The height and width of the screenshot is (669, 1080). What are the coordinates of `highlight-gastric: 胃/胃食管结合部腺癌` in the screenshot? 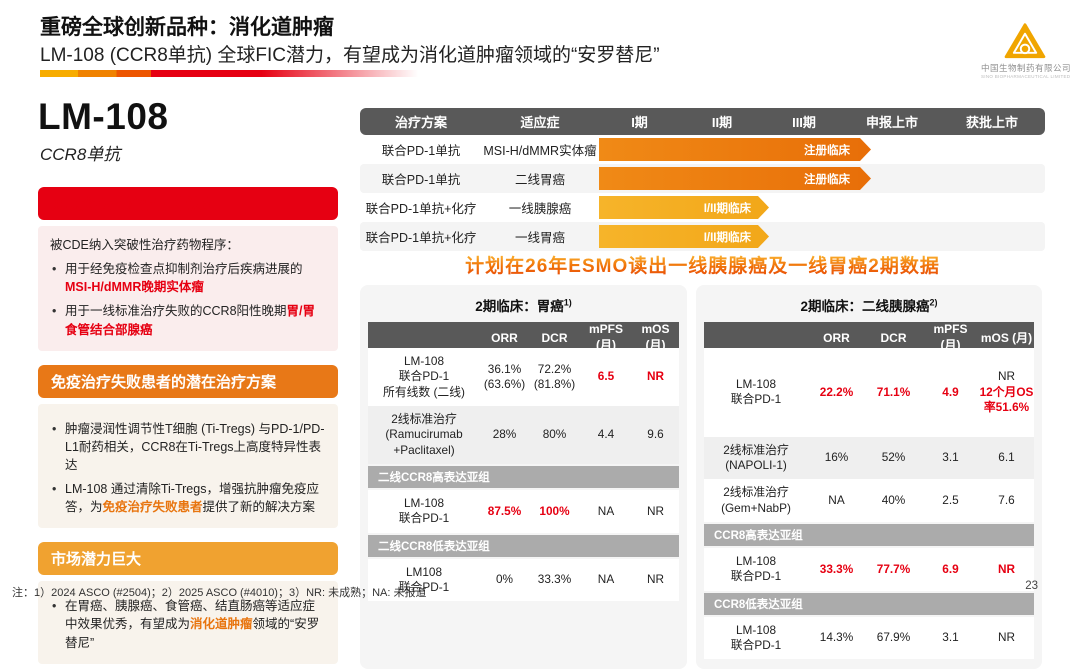 It's located at (190, 320).